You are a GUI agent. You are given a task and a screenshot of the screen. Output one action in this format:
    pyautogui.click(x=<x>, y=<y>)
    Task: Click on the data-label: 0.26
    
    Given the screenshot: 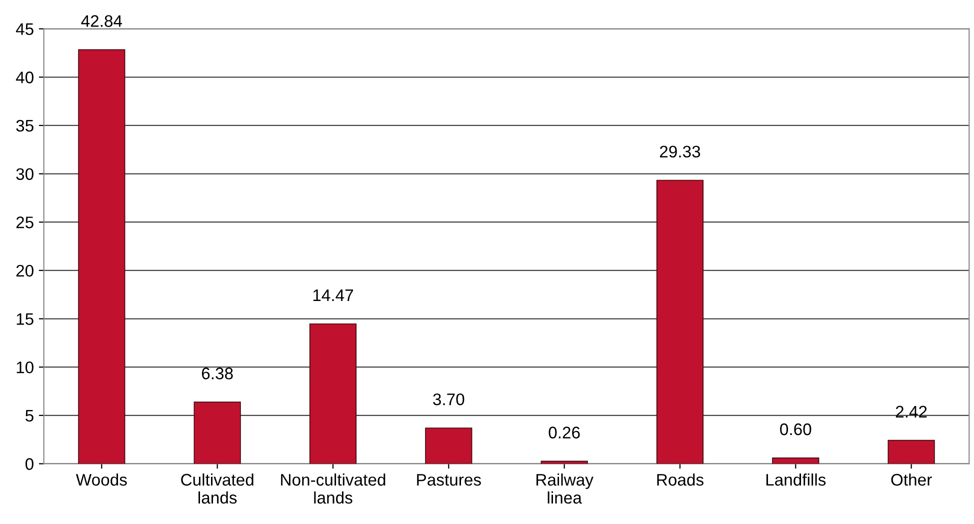 What is the action you would take?
    pyautogui.click(x=564, y=432)
    